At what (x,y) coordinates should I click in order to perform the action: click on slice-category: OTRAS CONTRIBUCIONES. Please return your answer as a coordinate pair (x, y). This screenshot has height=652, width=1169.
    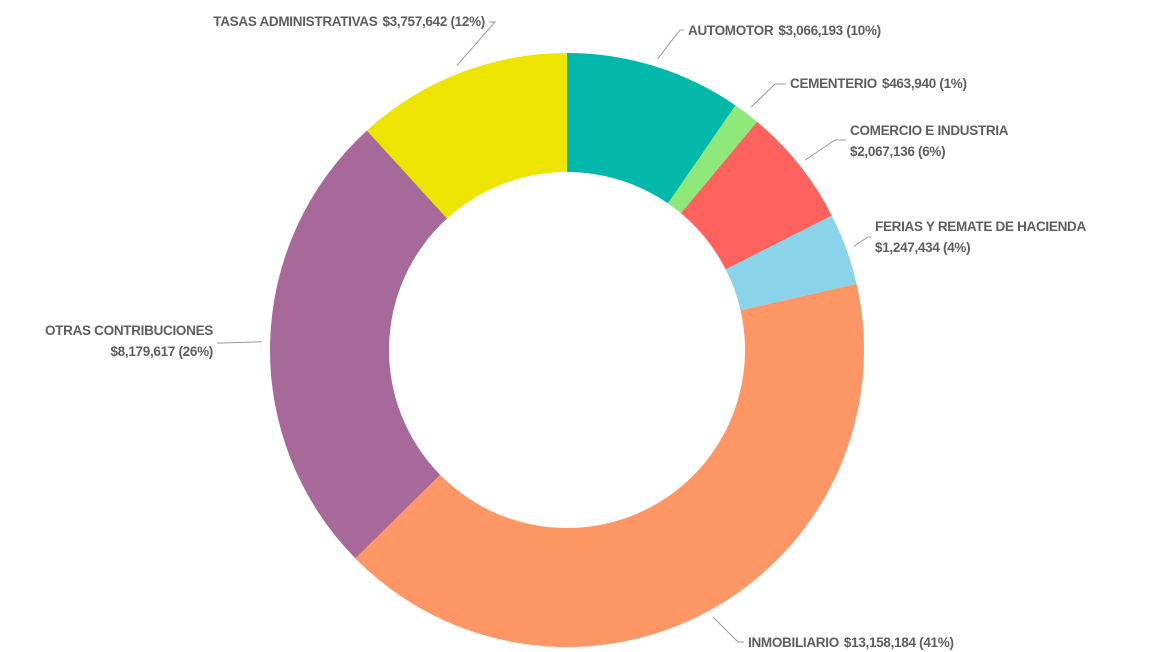
    Looking at the image, I should click on (129, 330).